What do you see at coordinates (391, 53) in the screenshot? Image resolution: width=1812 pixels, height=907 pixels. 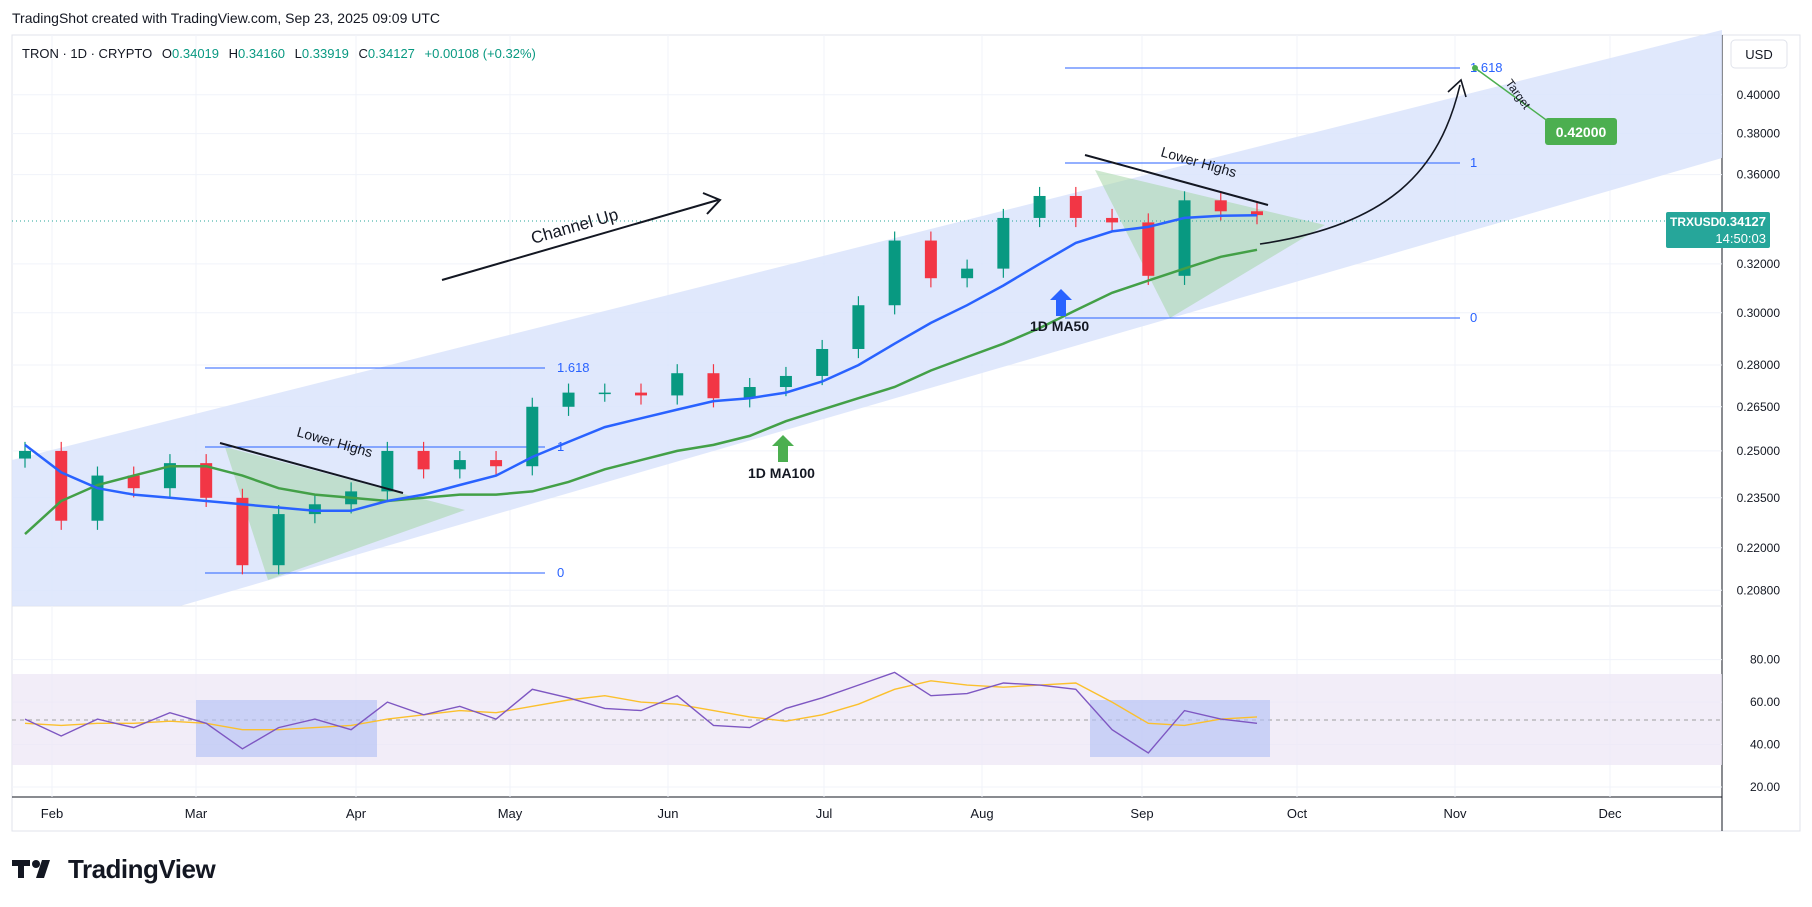 I see `legend-close: 0.34127` at bounding box center [391, 53].